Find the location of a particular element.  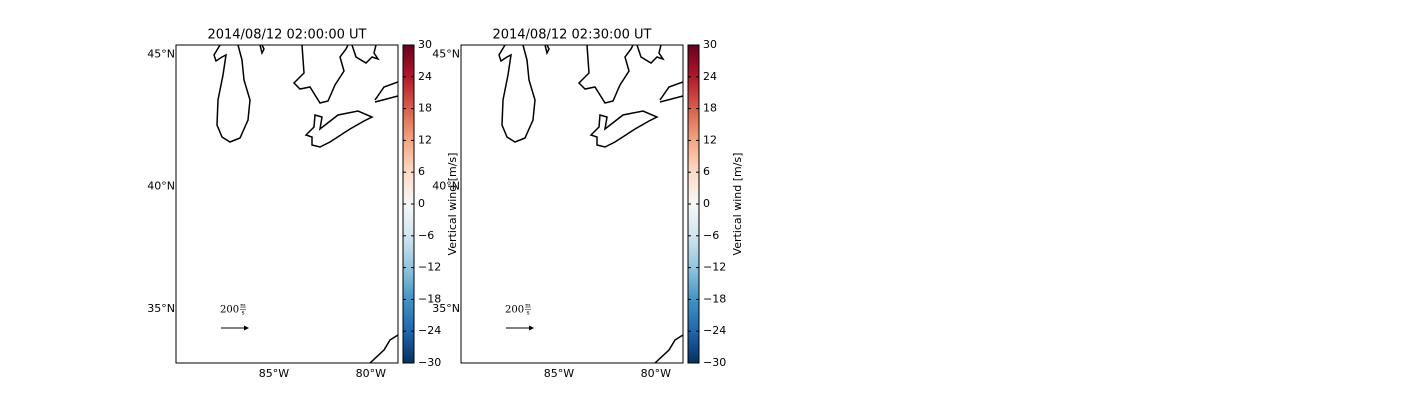

panel-title: 2014/08/12 02:00:00 UT is located at coordinates (286, 35).